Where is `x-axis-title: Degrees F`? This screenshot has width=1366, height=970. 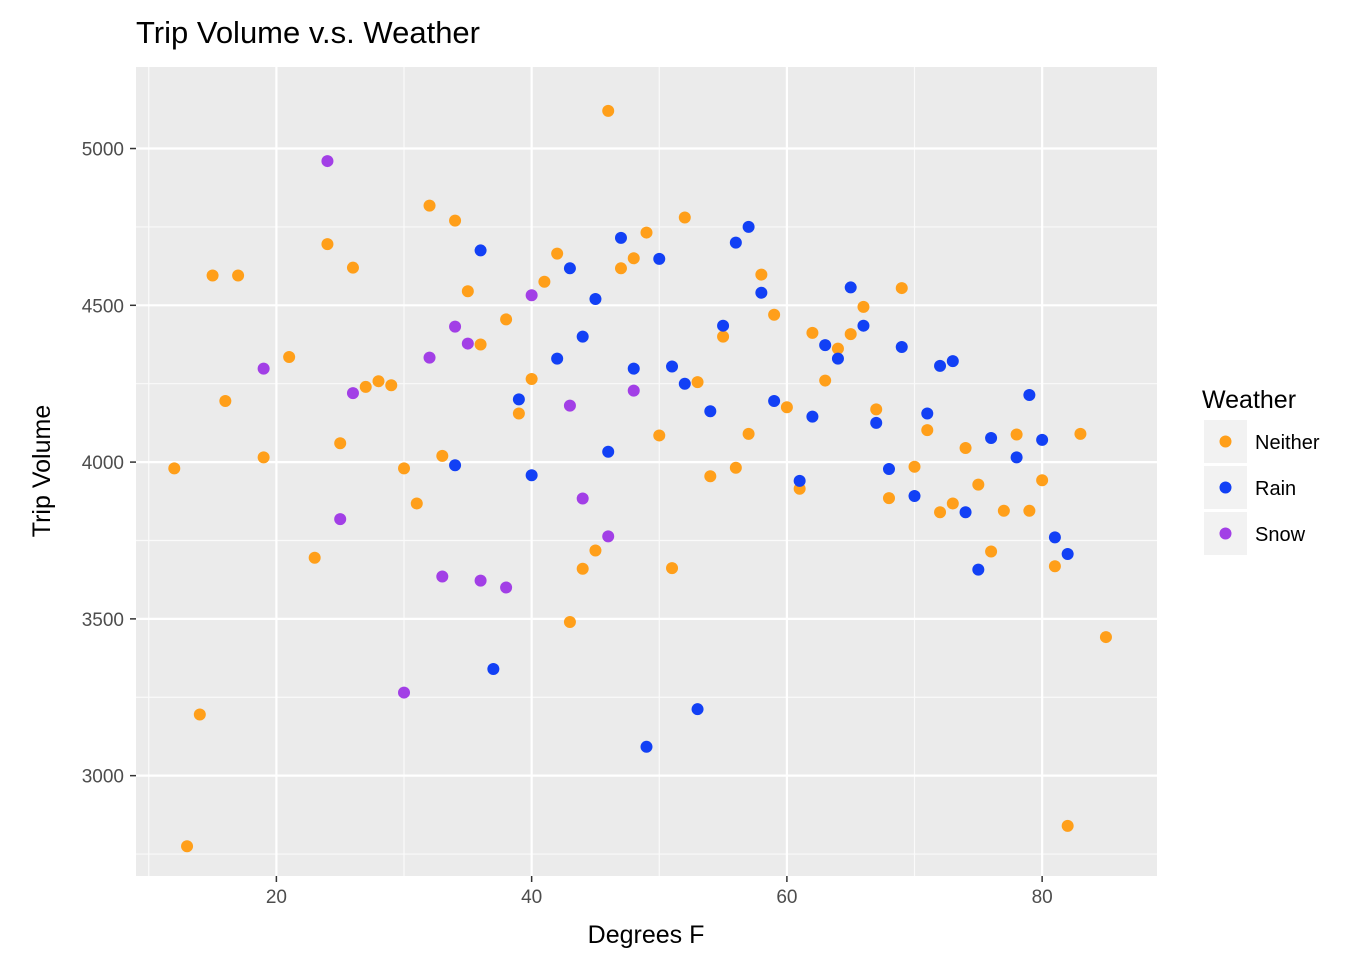 x-axis-title: Degrees F is located at coordinates (646, 935).